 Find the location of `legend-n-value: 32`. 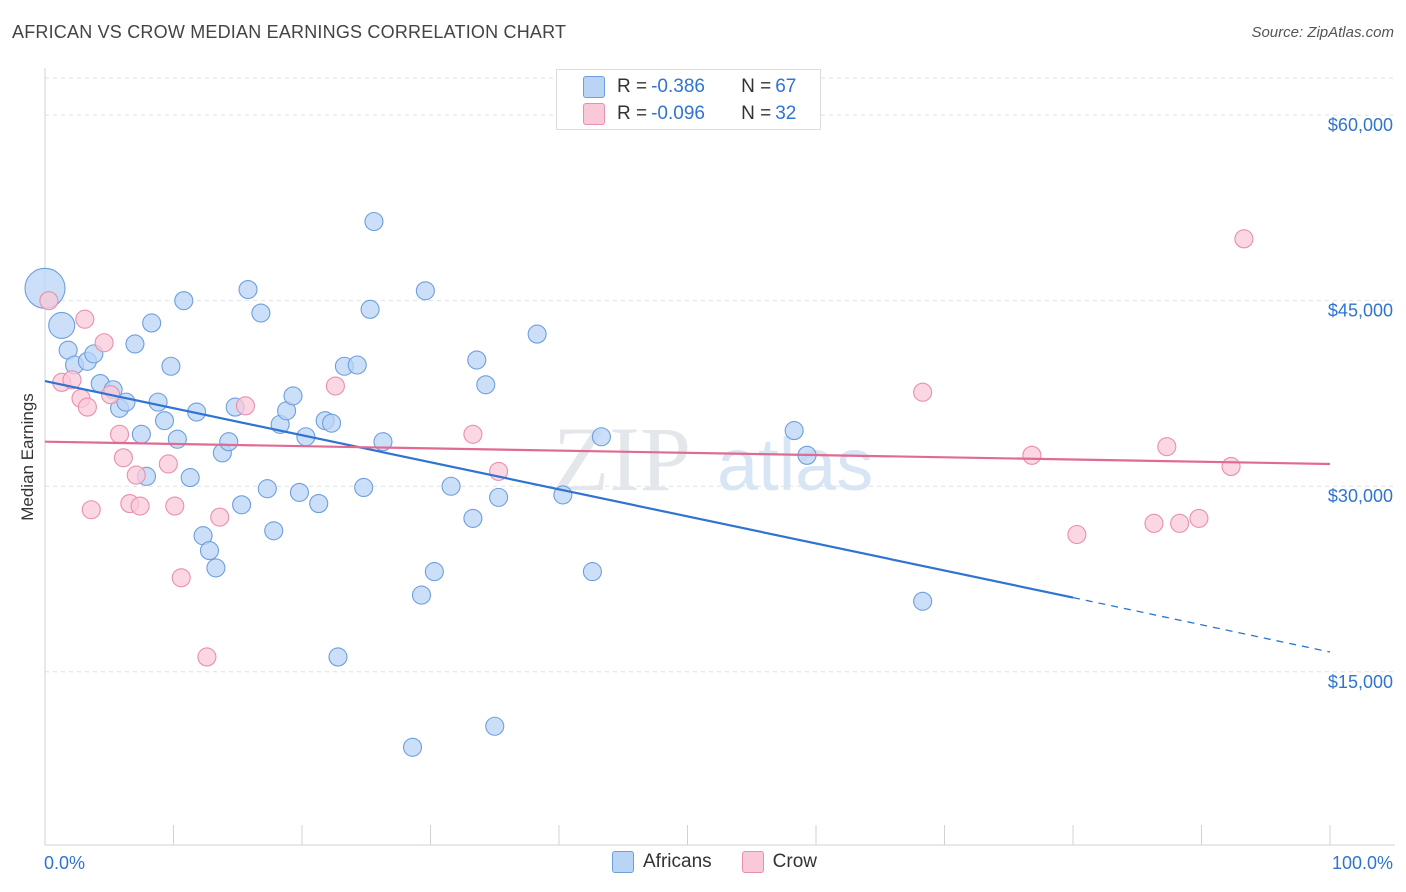

legend-n-value: 32 is located at coordinates (786, 113).